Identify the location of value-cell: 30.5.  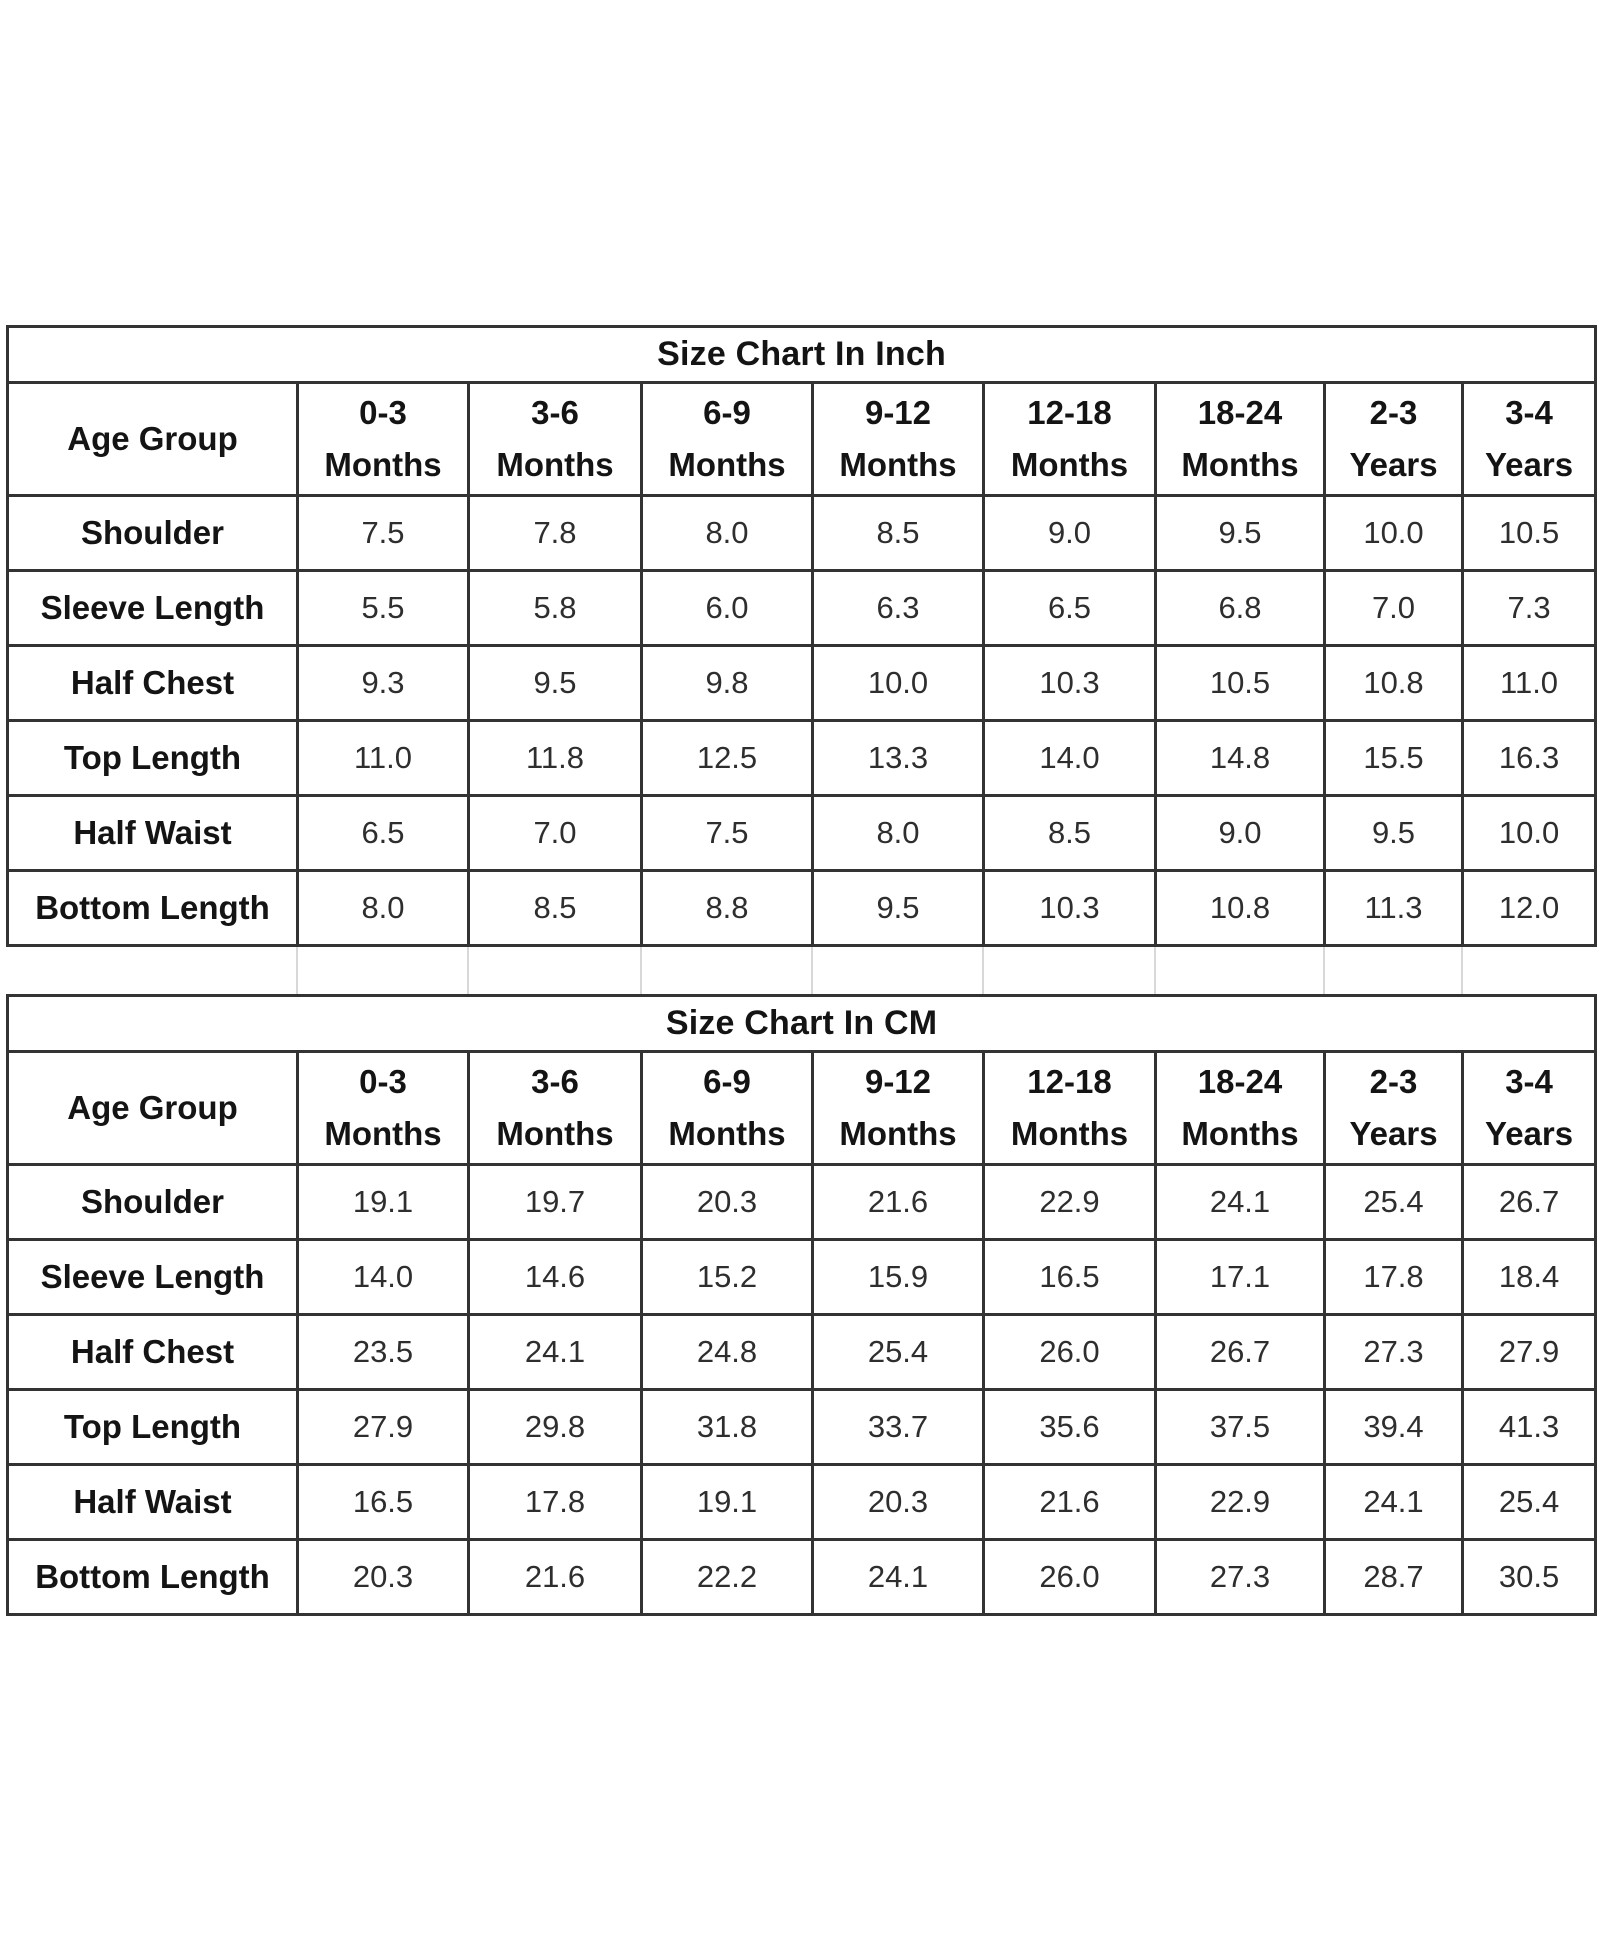
(1529, 1577).